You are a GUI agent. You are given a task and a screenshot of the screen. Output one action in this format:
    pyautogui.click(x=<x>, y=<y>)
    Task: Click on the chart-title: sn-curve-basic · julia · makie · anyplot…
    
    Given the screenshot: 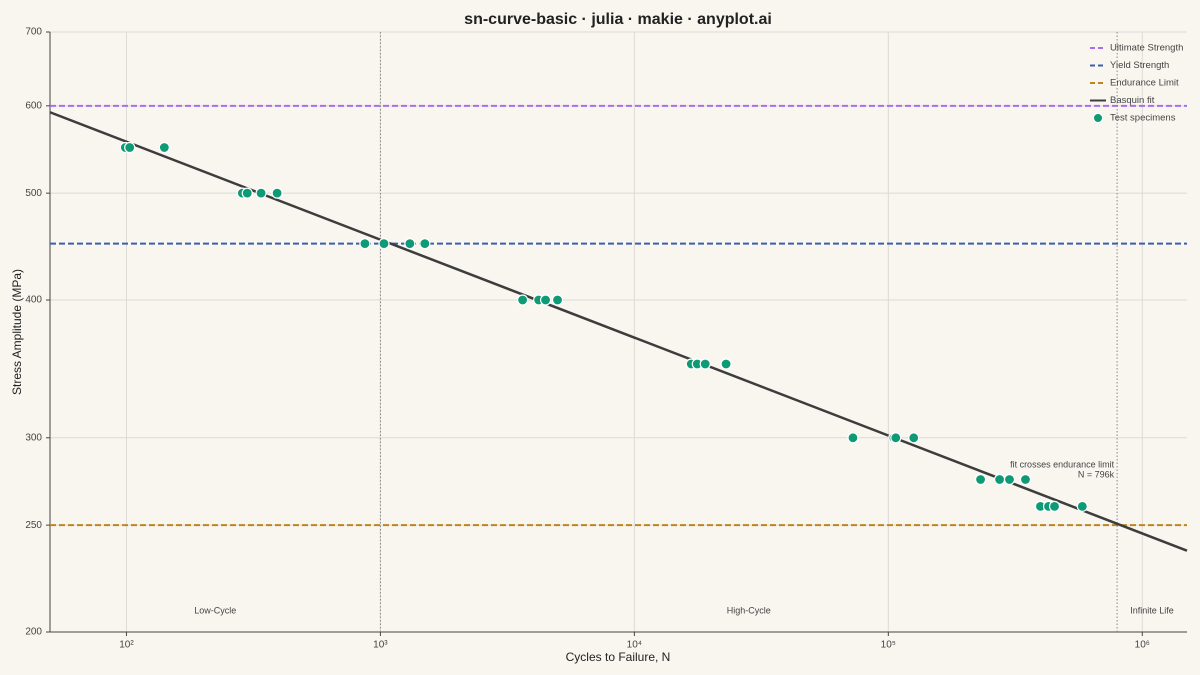 What is the action you would take?
    pyautogui.click(x=618, y=19)
    